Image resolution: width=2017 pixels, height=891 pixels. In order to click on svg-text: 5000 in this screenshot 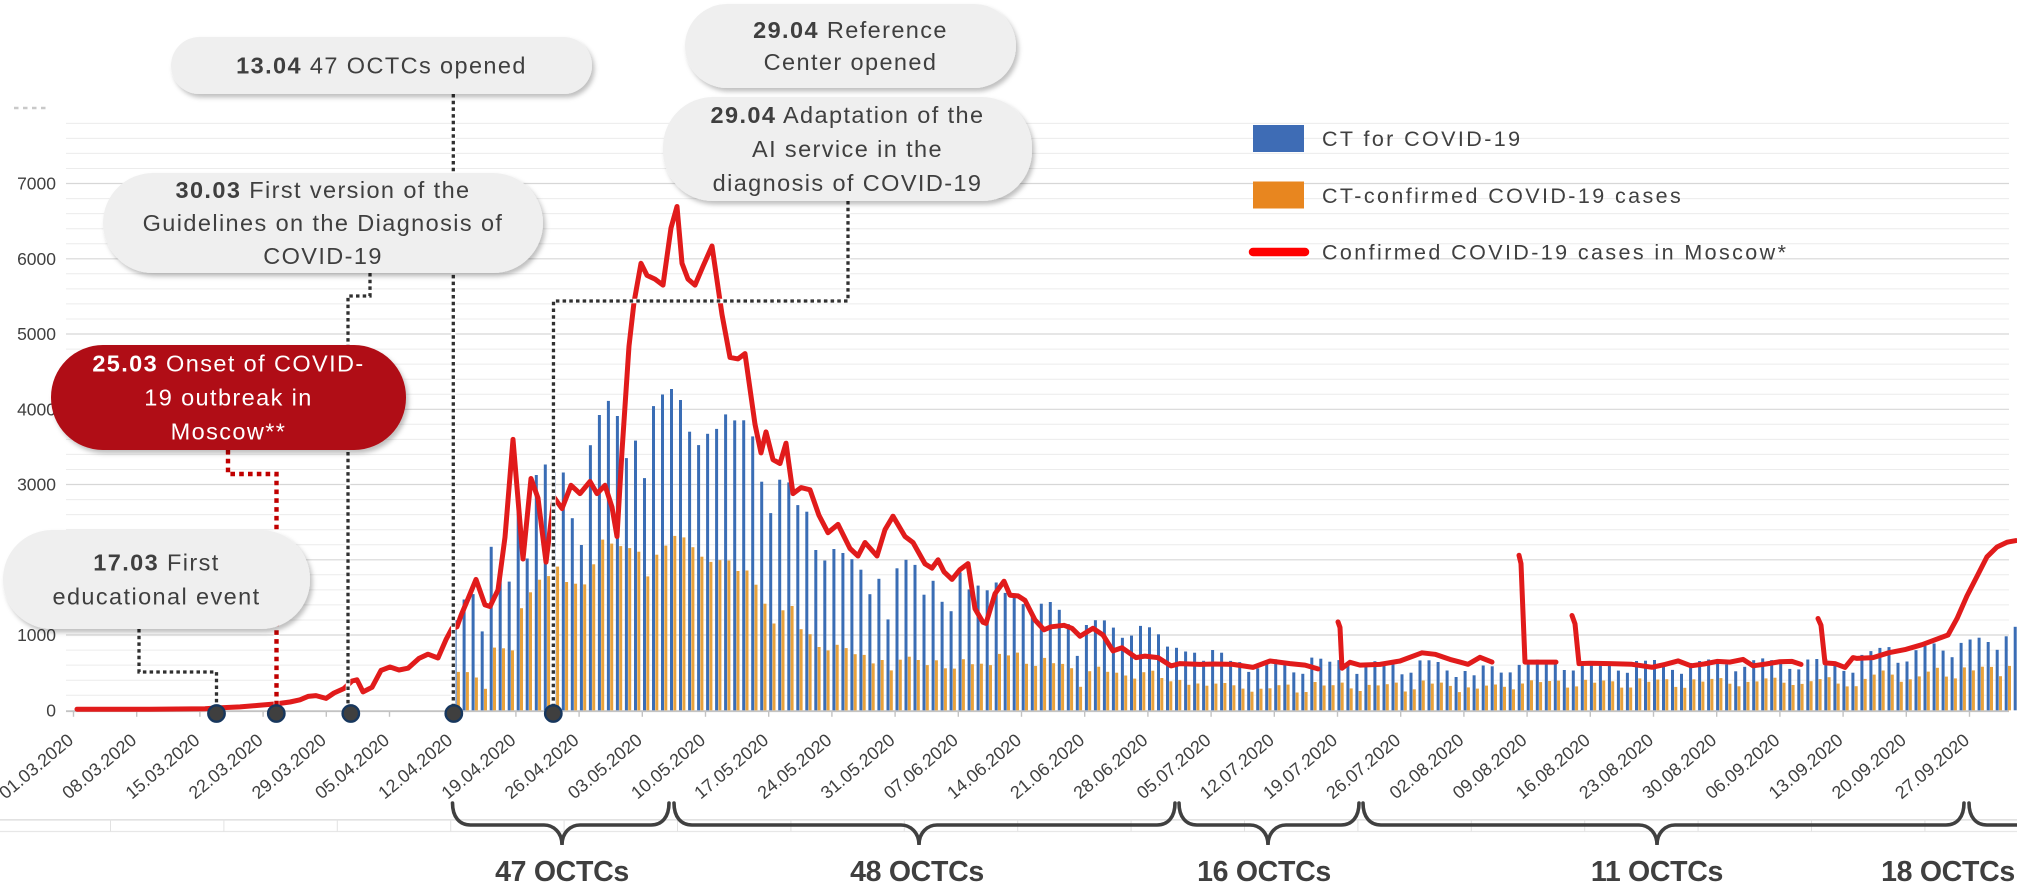, I will do `click(36, 334)`.